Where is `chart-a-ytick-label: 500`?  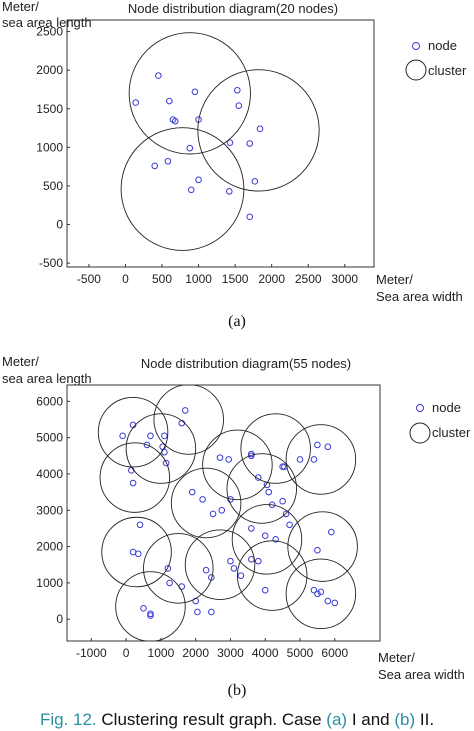
chart-a-ytick-label: 500 is located at coordinates (53, 186).